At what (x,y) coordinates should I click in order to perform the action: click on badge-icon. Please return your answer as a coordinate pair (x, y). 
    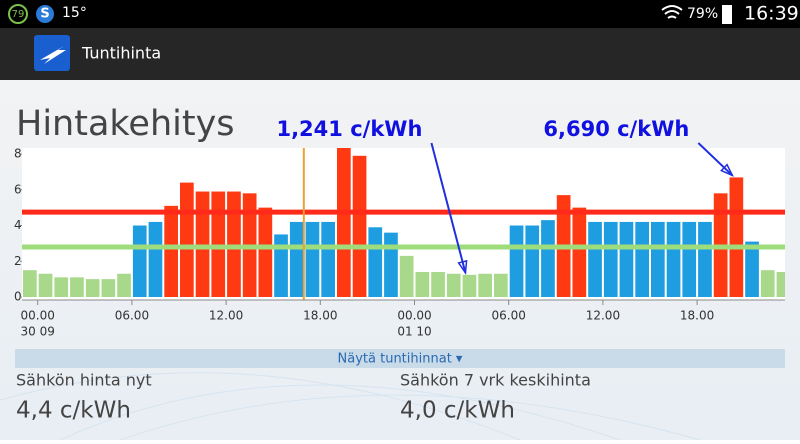
    Looking at the image, I should click on (18, 14).